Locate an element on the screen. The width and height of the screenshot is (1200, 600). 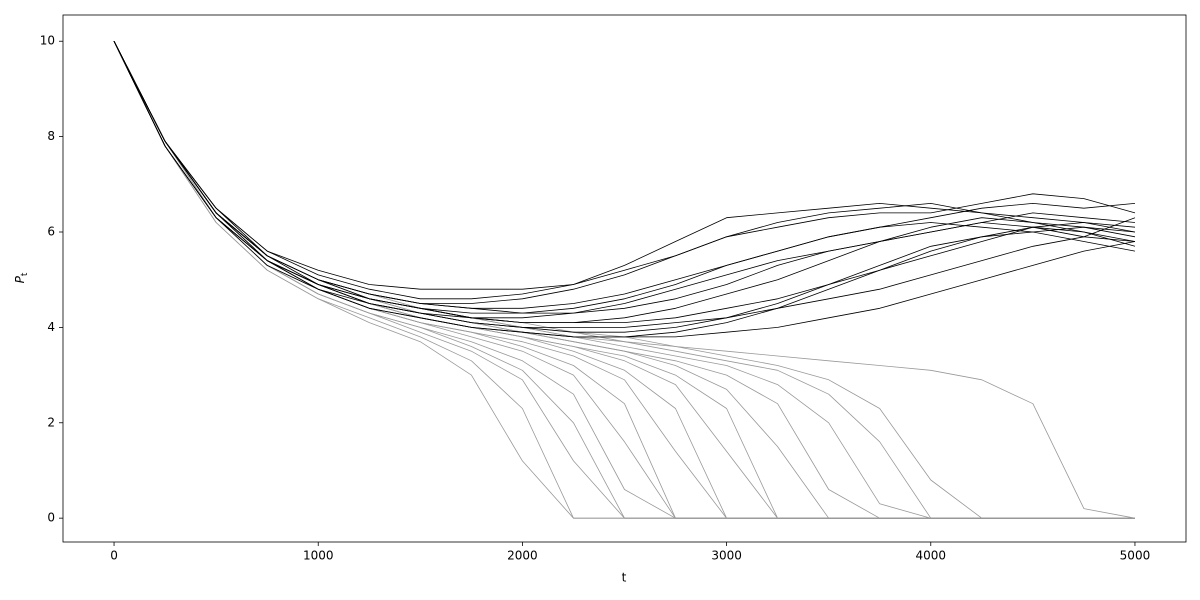
y-tick-label: 2 is located at coordinates (51, 422).